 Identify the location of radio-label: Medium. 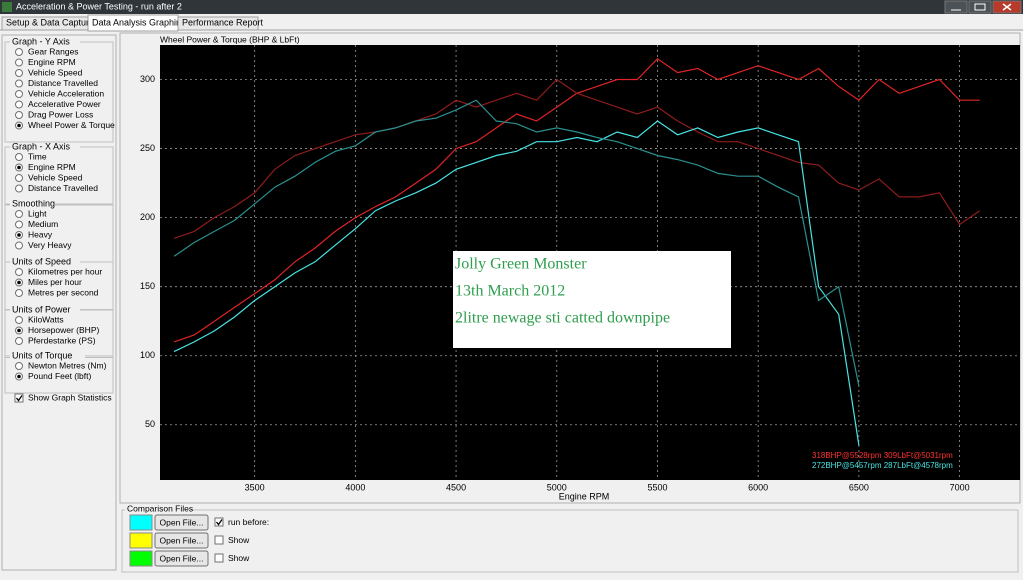
(43, 224).